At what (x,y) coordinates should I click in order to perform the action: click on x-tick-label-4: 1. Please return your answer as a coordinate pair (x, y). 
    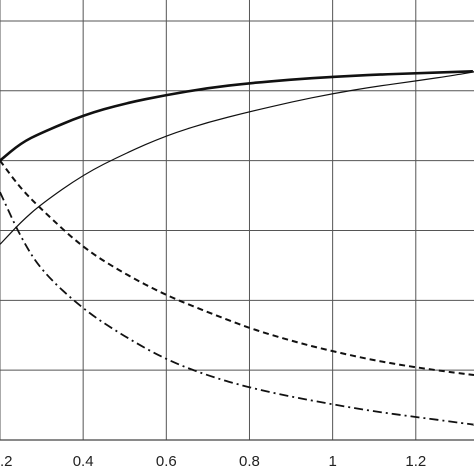
    Looking at the image, I should click on (332, 461).